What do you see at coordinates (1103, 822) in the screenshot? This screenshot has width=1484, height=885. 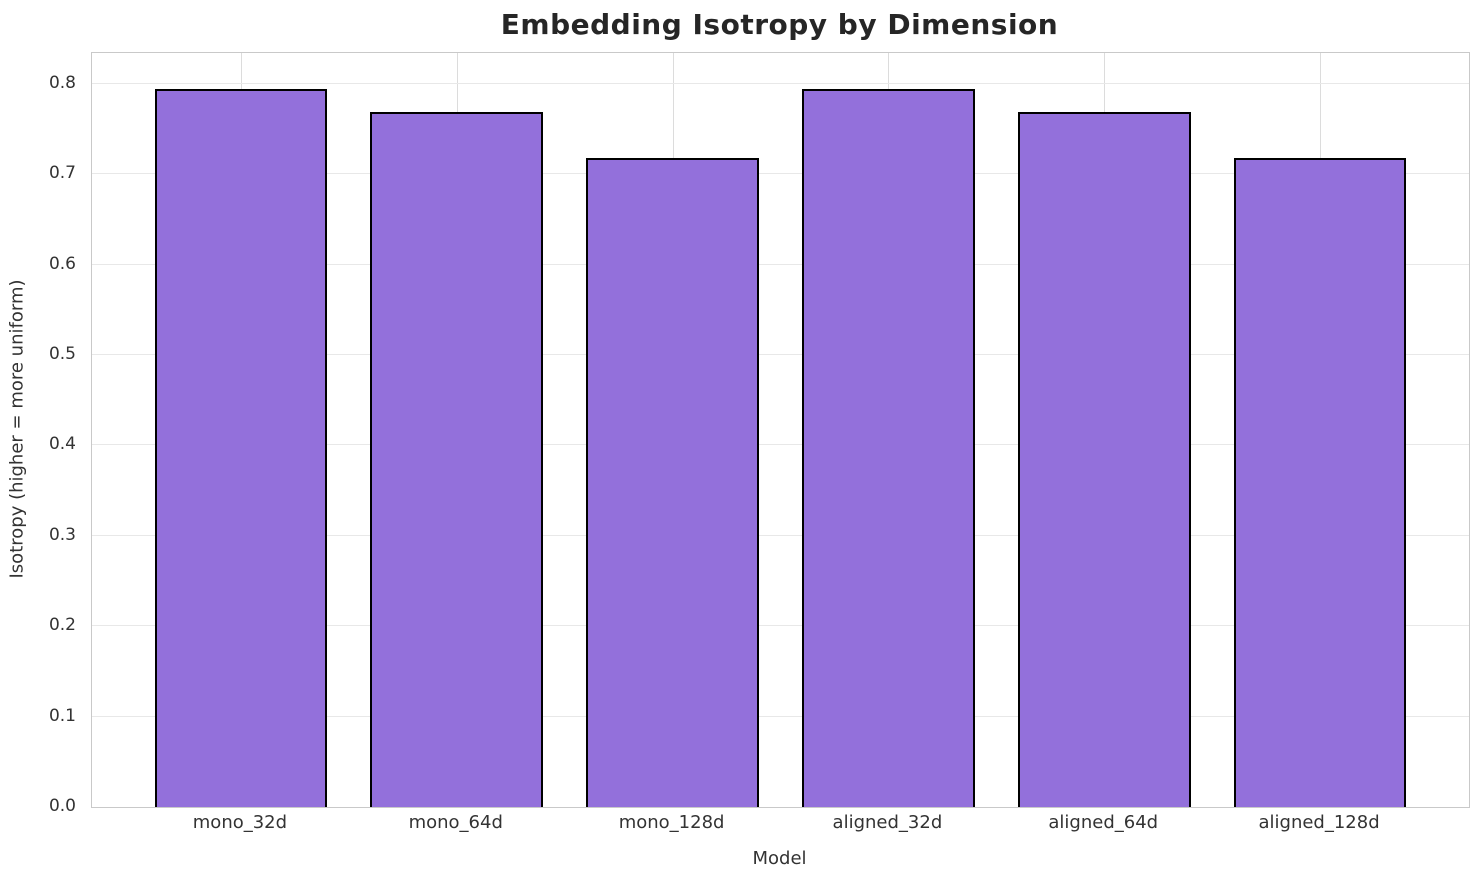 I see `x-tick-label: aligned_64d` at bounding box center [1103, 822].